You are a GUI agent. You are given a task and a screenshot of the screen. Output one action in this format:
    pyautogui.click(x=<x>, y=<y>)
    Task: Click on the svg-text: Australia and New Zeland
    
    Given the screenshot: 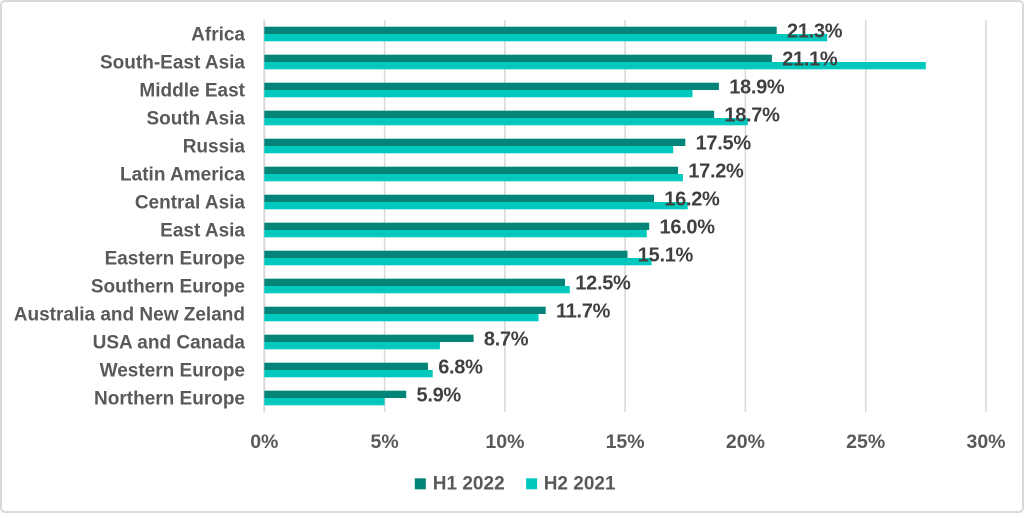 What is the action you would take?
    pyautogui.click(x=129, y=315)
    